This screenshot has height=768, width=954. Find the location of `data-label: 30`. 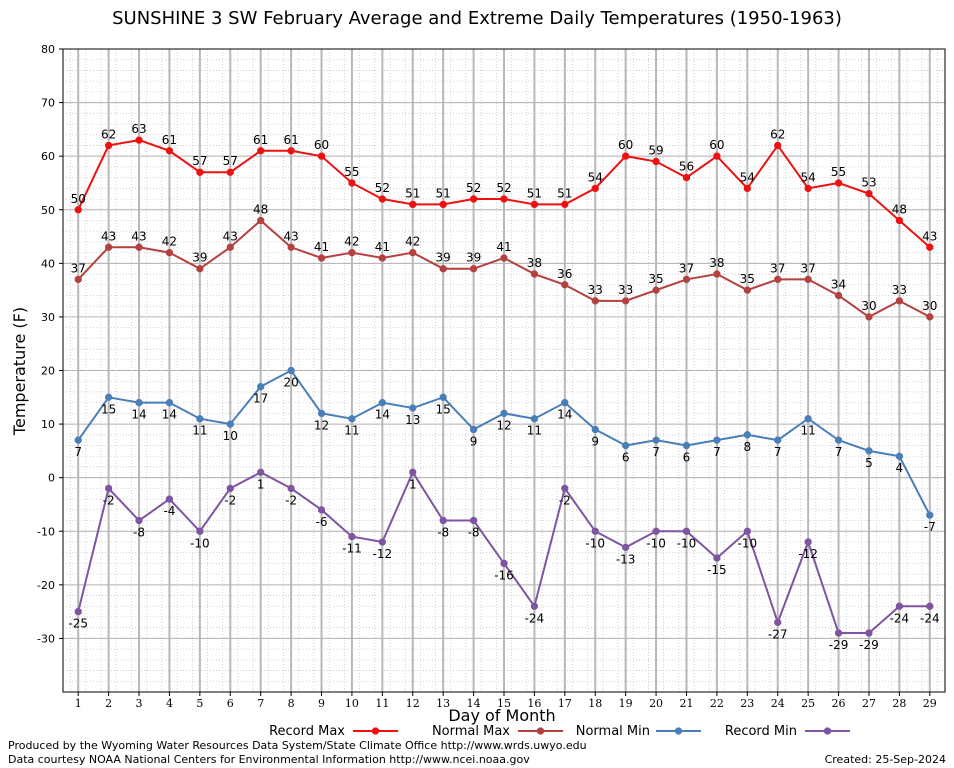

data-label: 30 is located at coordinates (868, 306).